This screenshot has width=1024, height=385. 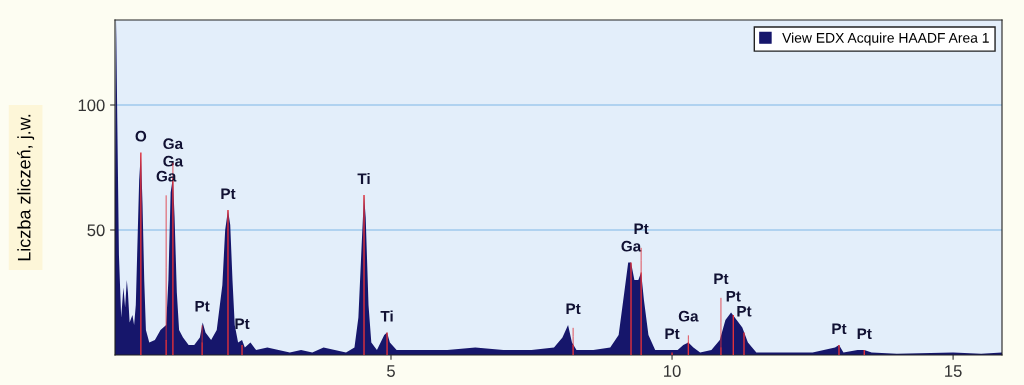 What do you see at coordinates (96, 230) in the screenshot?
I see `y-tick-label: 50` at bounding box center [96, 230].